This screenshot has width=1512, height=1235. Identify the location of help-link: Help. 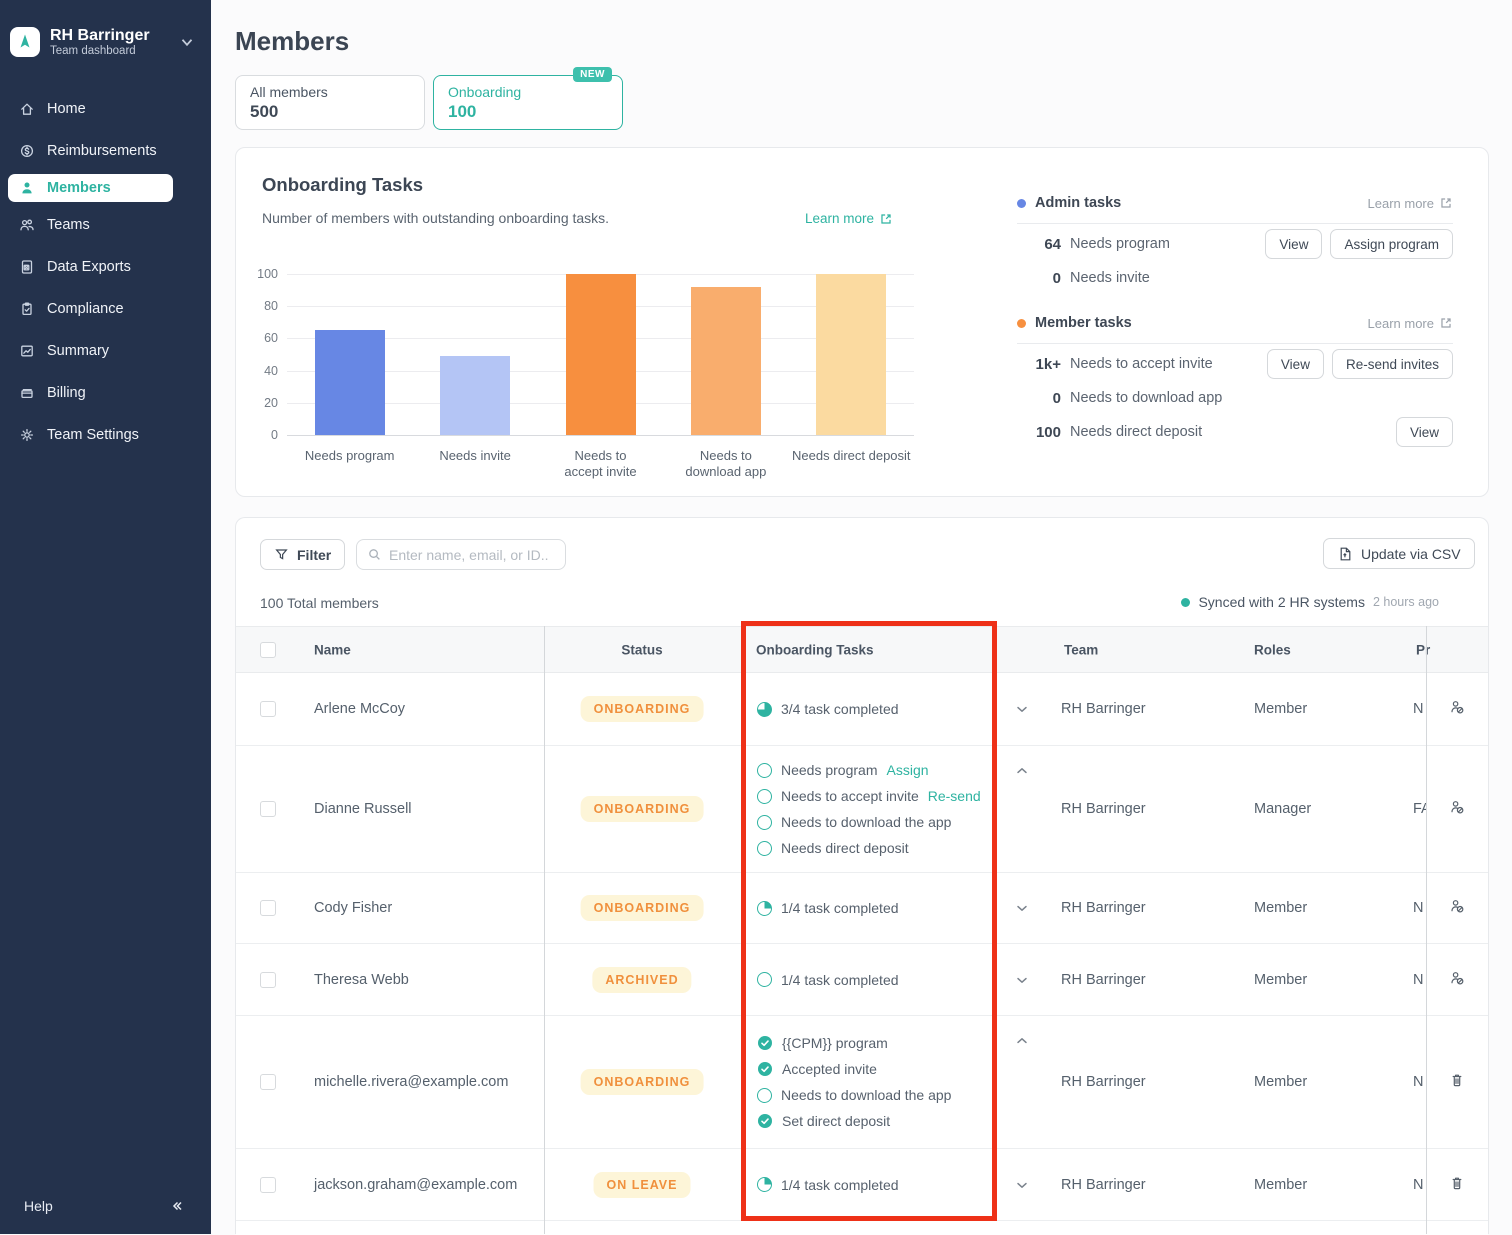
(38, 1206).